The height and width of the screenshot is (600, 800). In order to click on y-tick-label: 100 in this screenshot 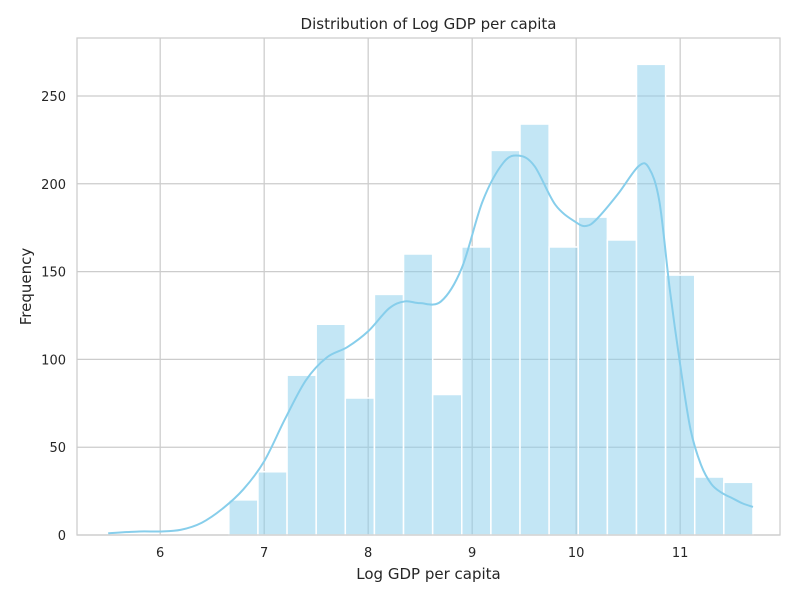, I will do `click(53, 360)`.